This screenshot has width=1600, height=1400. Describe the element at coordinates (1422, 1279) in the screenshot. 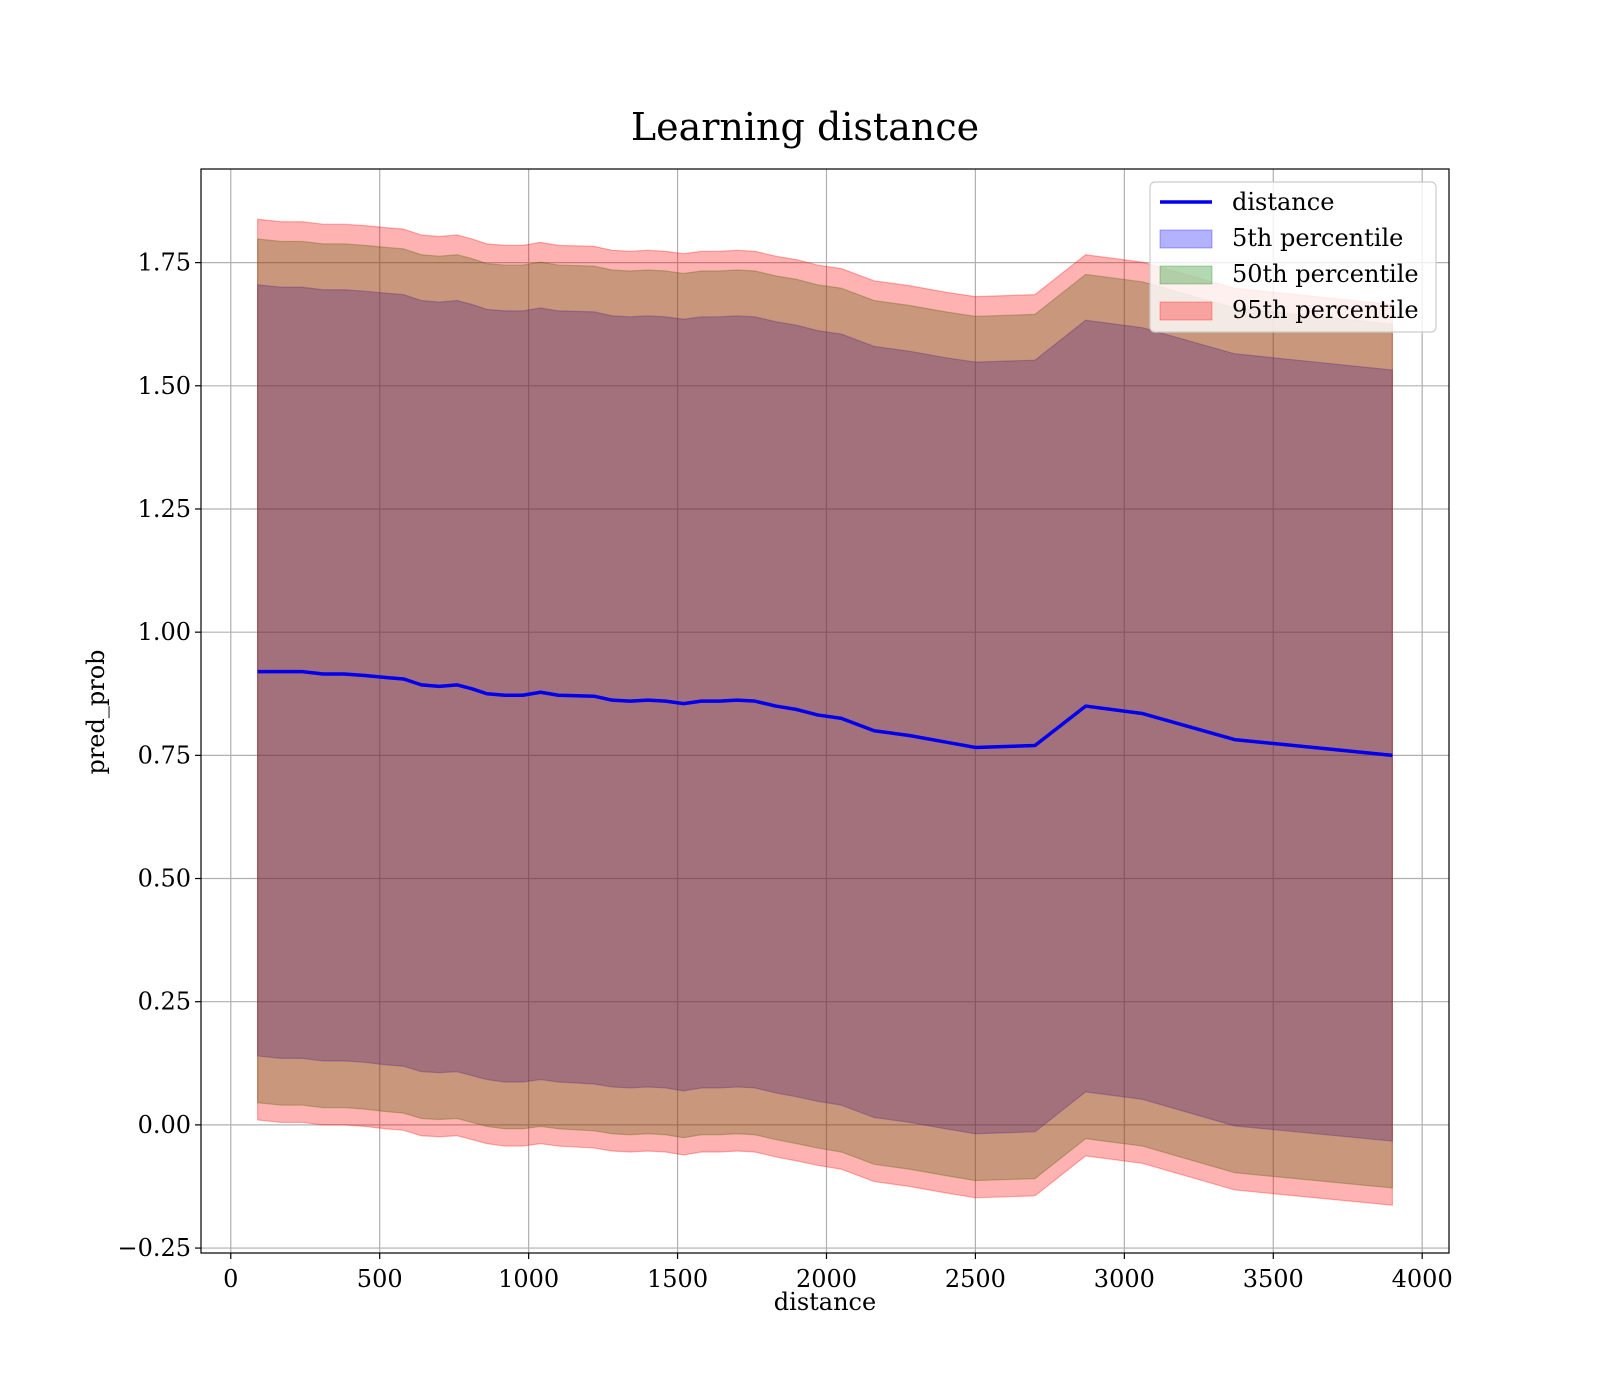

I see `x-tick-label: 4000` at that location.